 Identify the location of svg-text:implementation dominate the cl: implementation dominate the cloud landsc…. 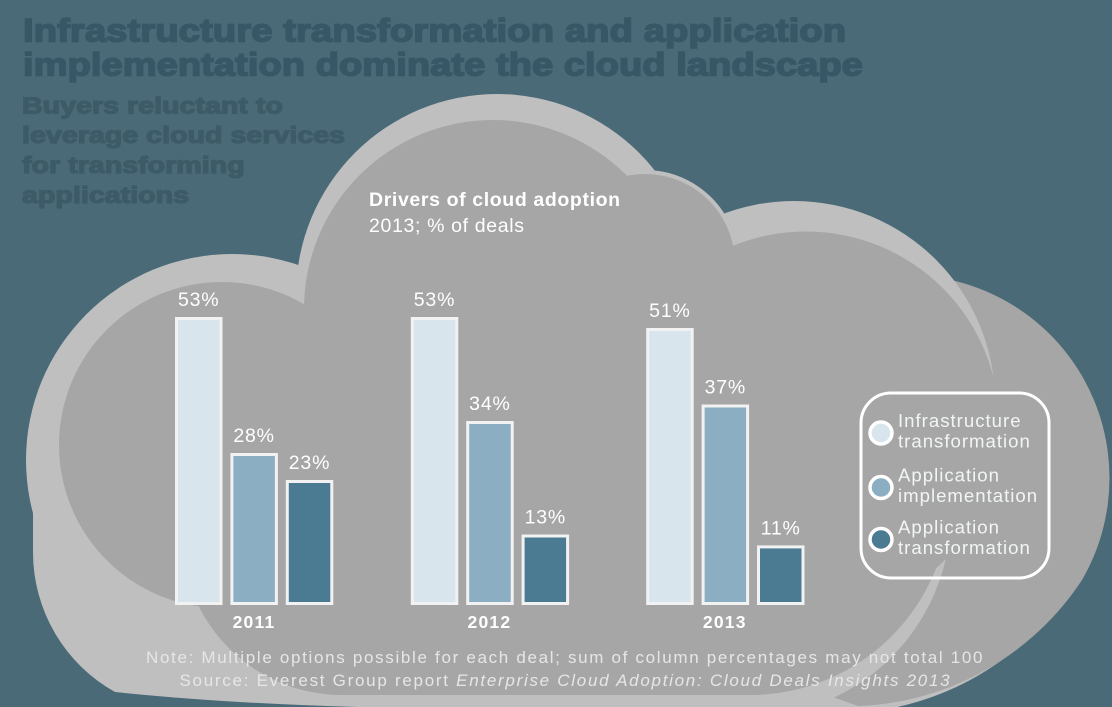
(443, 64).